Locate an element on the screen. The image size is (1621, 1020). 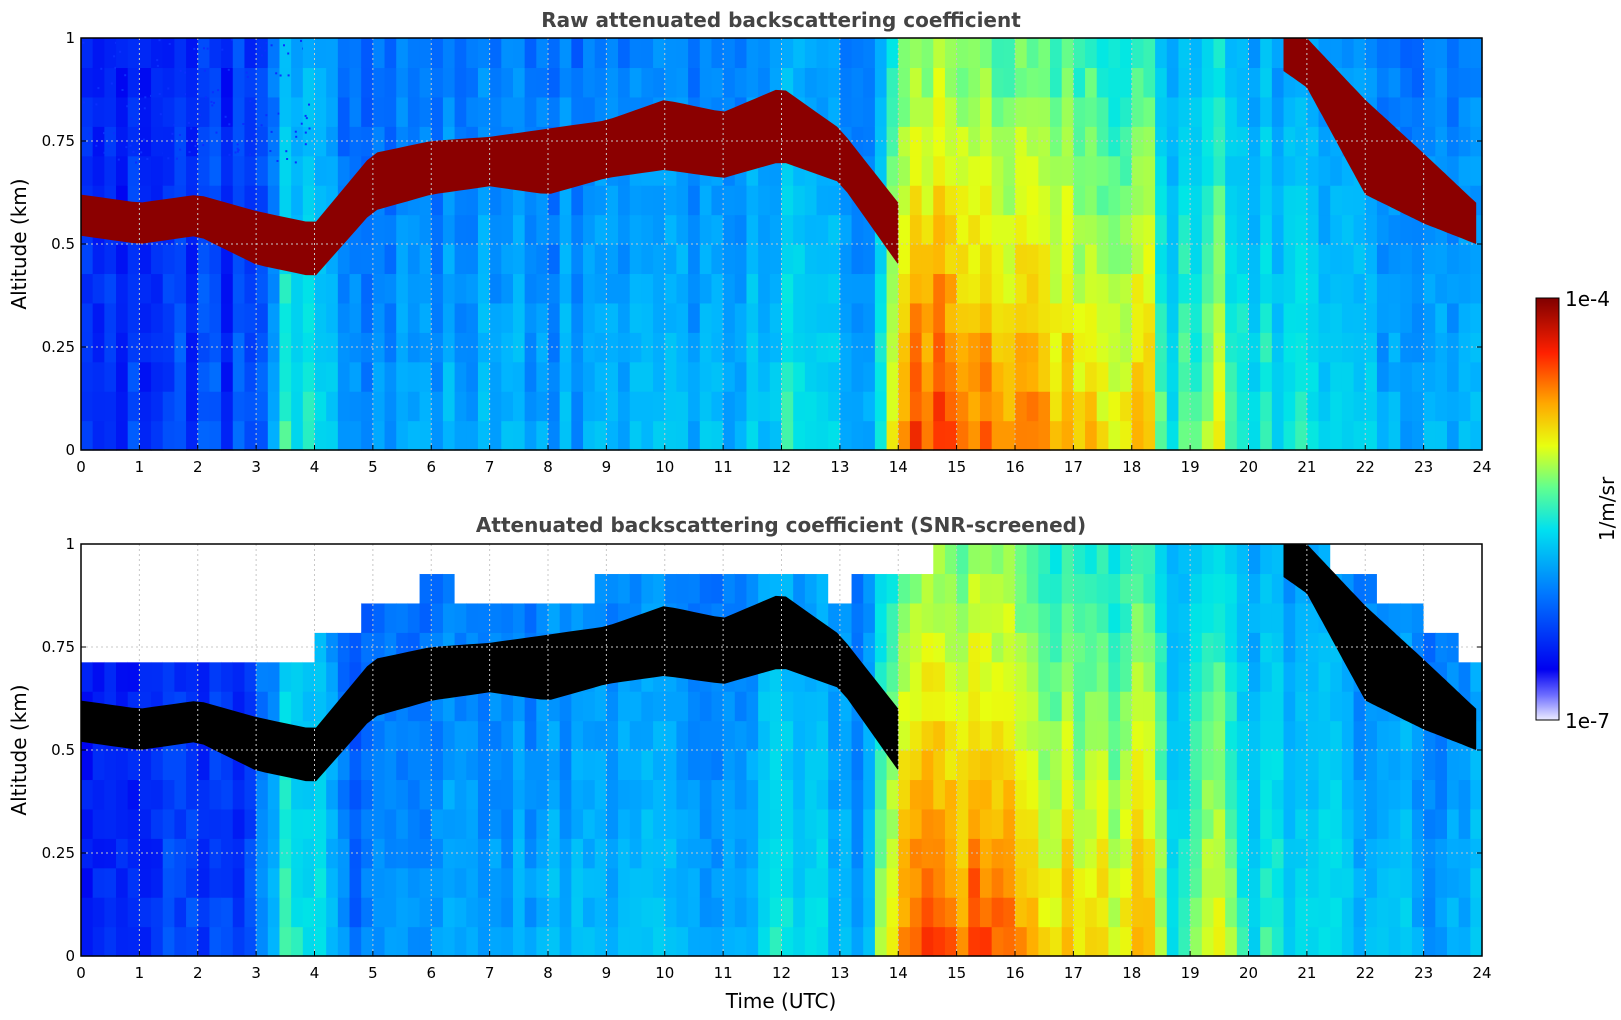
y-tick-label: 1 is located at coordinates (70, 38).